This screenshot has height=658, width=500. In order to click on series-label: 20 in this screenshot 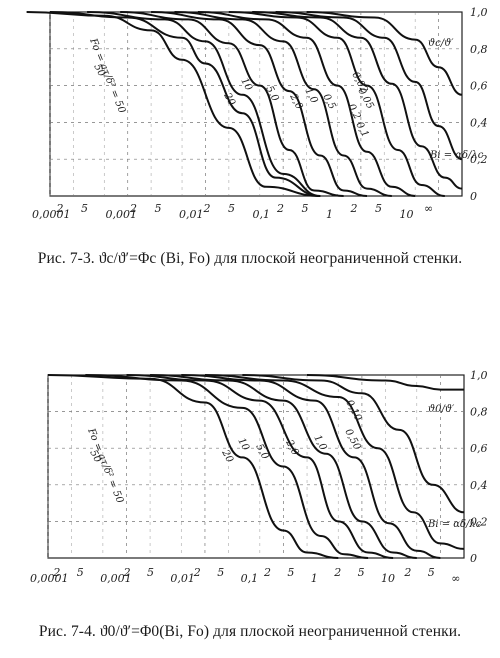, I will do `click(229, 99)`.